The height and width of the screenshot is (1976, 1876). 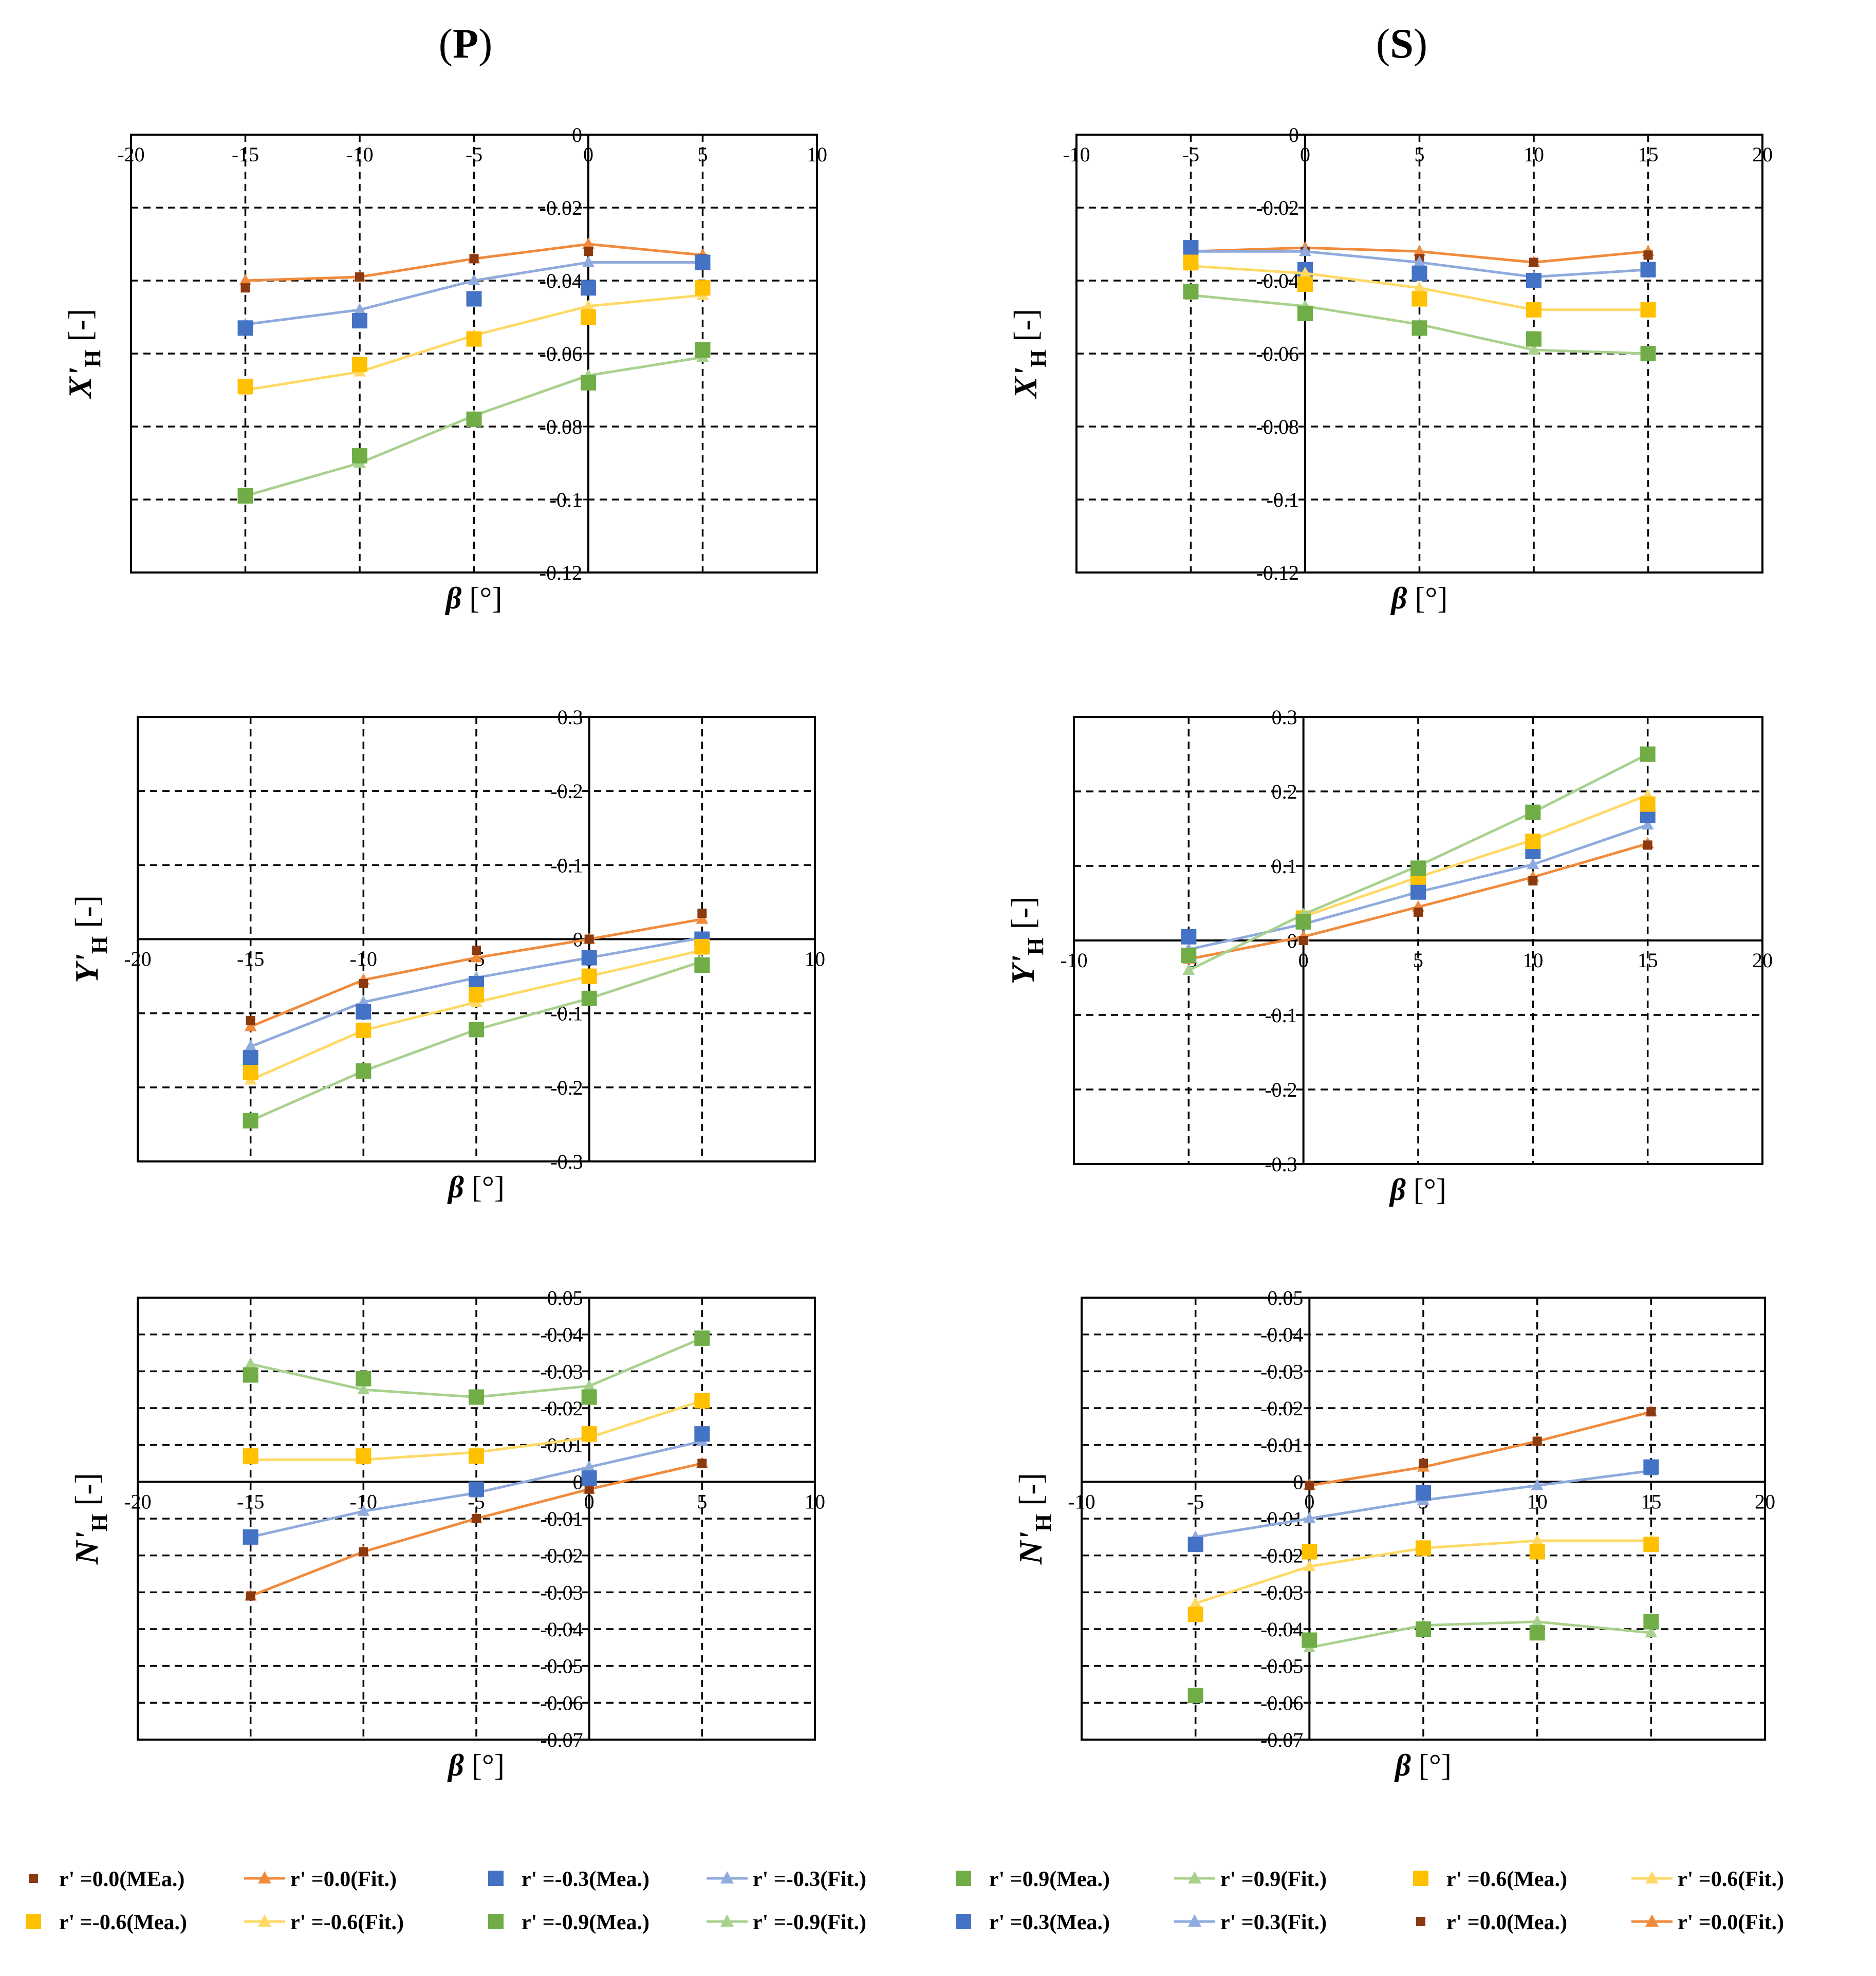 What do you see at coordinates (137, 1501) in the screenshot?
I see `x-tick-label: -20` at bounding box center [137, 1501].